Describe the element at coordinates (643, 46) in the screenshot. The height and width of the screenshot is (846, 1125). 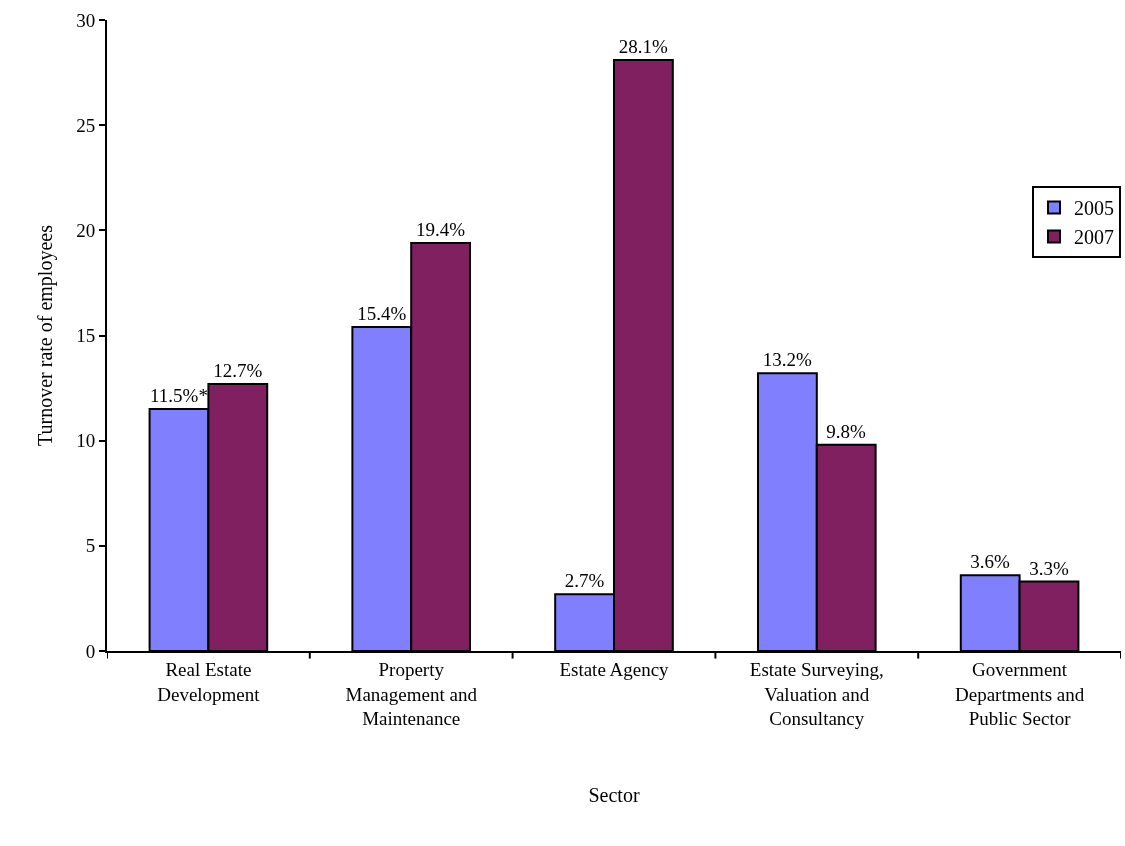
I see `data-label: 28.1%` at that location.